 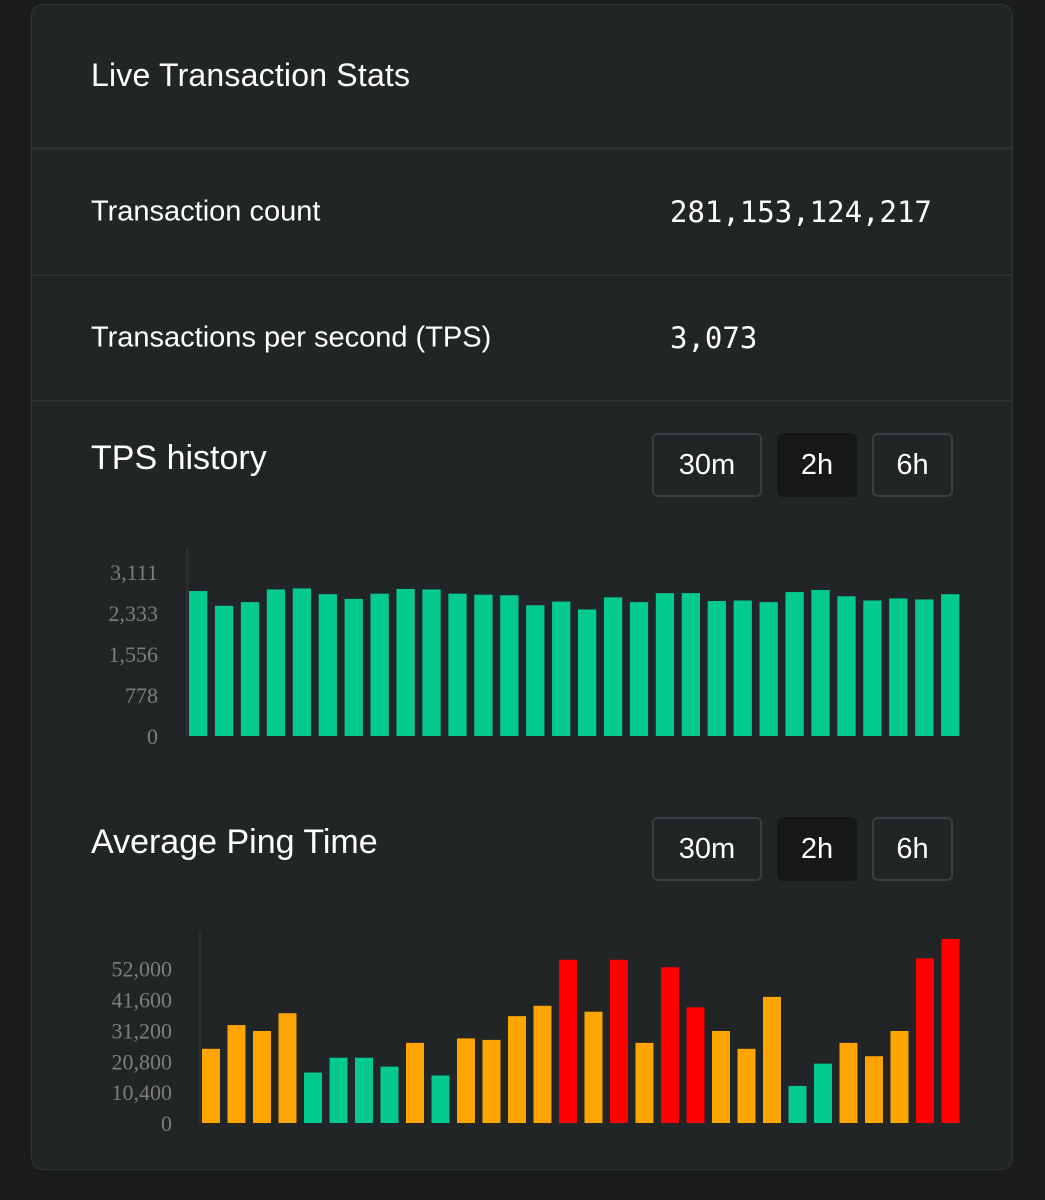 I want to click on ping-chart: 52,000 41,600 31,200 20,800 10,400 0, so click(x=536, y=1034).